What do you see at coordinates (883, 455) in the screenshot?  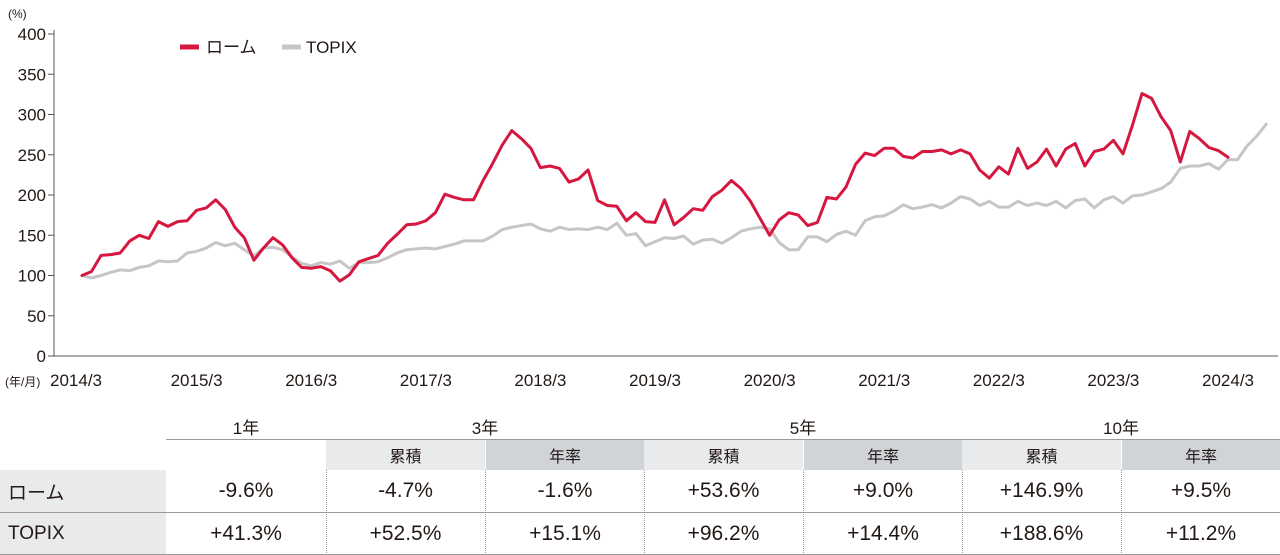 I see `subheader-5y-annual: 年率` at bounding box center [883, 455].